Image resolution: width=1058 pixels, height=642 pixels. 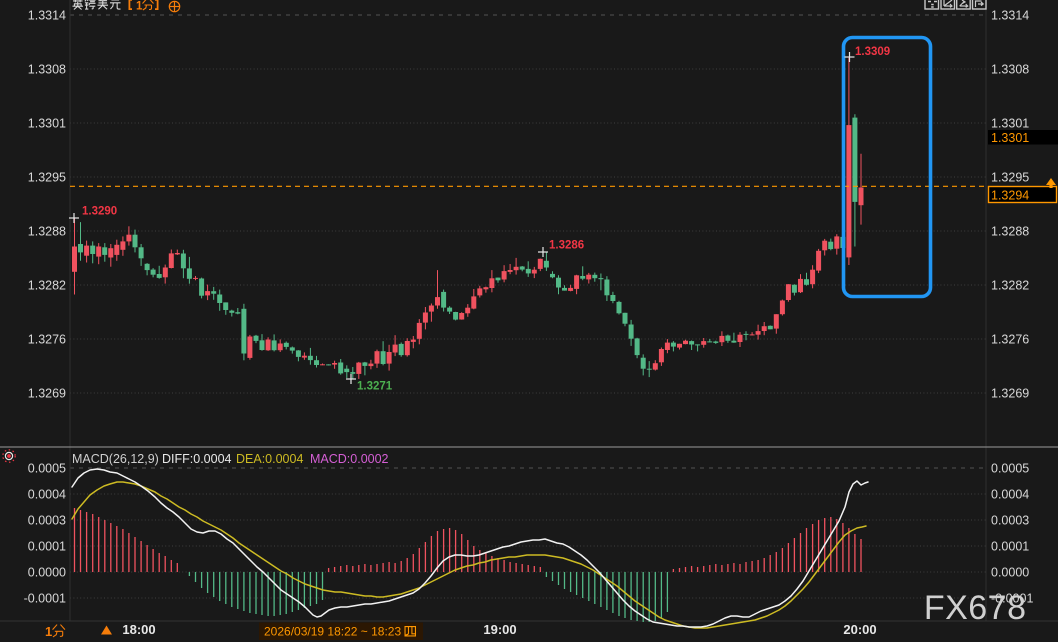 I want to click on svg-text: DIFF:0.0004, so click(x=197, y=459).